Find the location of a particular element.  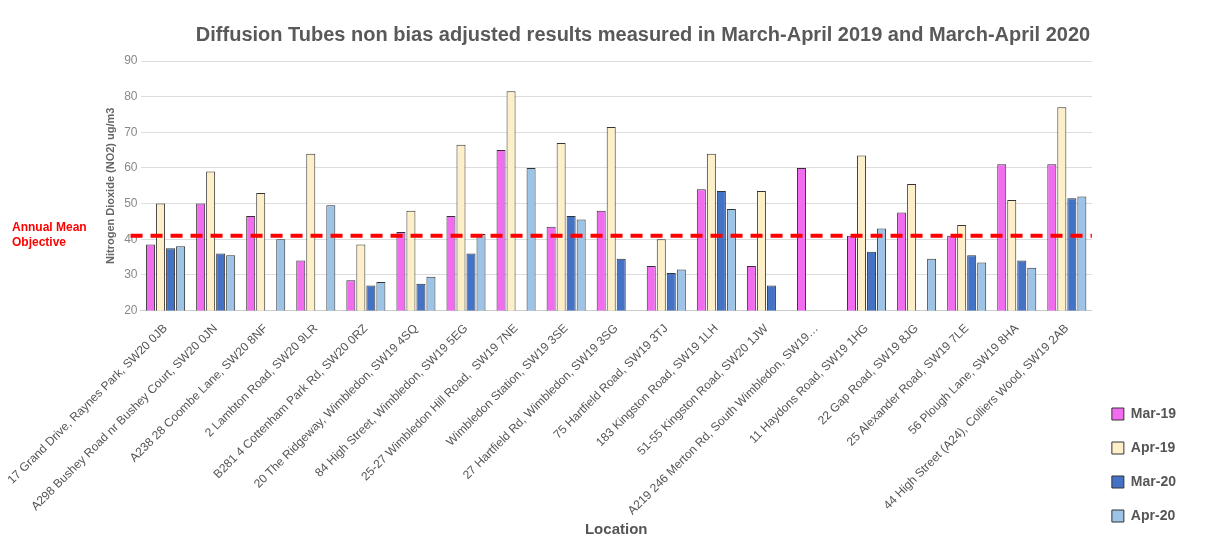

y-tick-label: 30 is located at coordinates (131, 274).